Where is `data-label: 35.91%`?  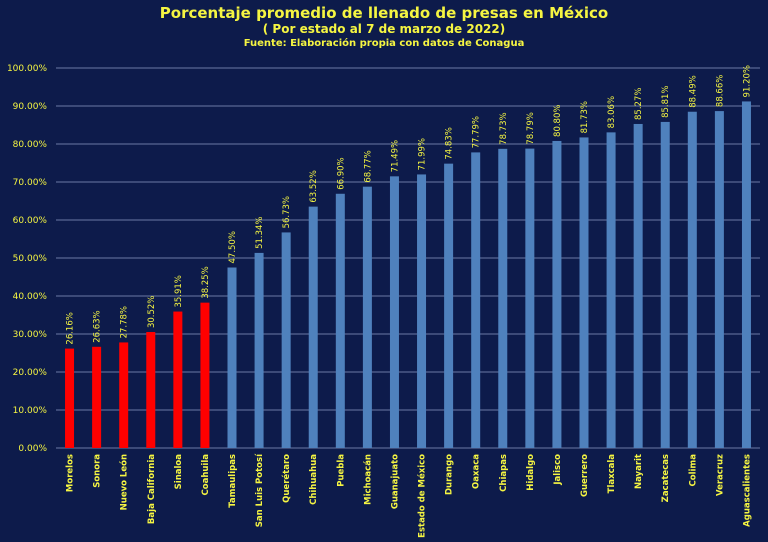
data-label: 35.91% is located at coordinates (179, 291).